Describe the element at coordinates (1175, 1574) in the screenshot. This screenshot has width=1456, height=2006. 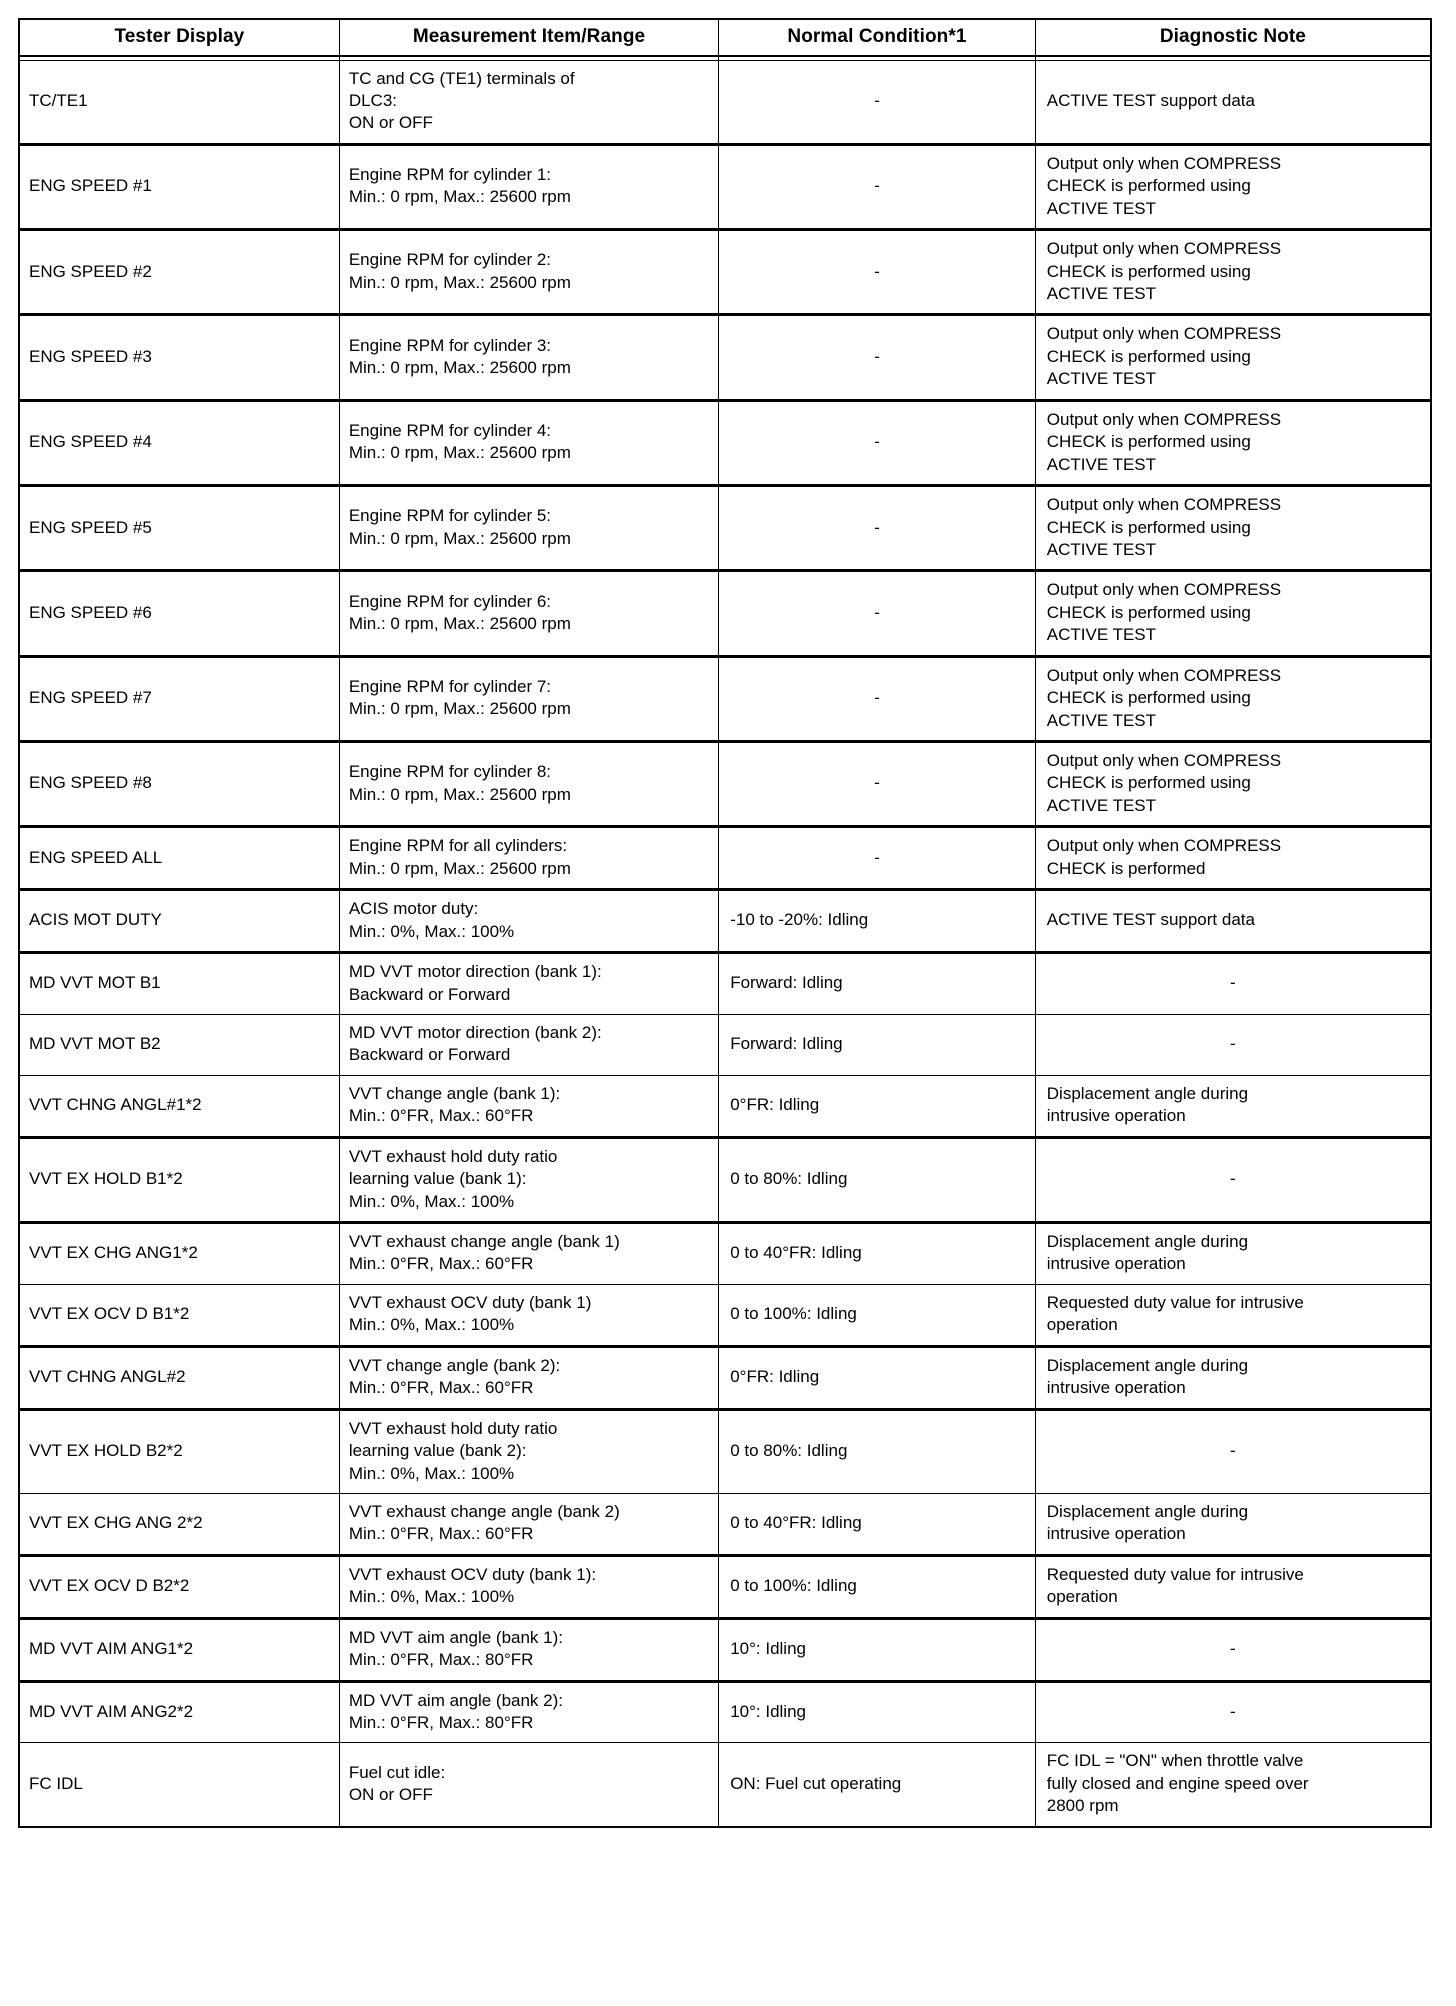
I see `cell-diagnostic-note-line: Requested duty value for intrusive` at that location.